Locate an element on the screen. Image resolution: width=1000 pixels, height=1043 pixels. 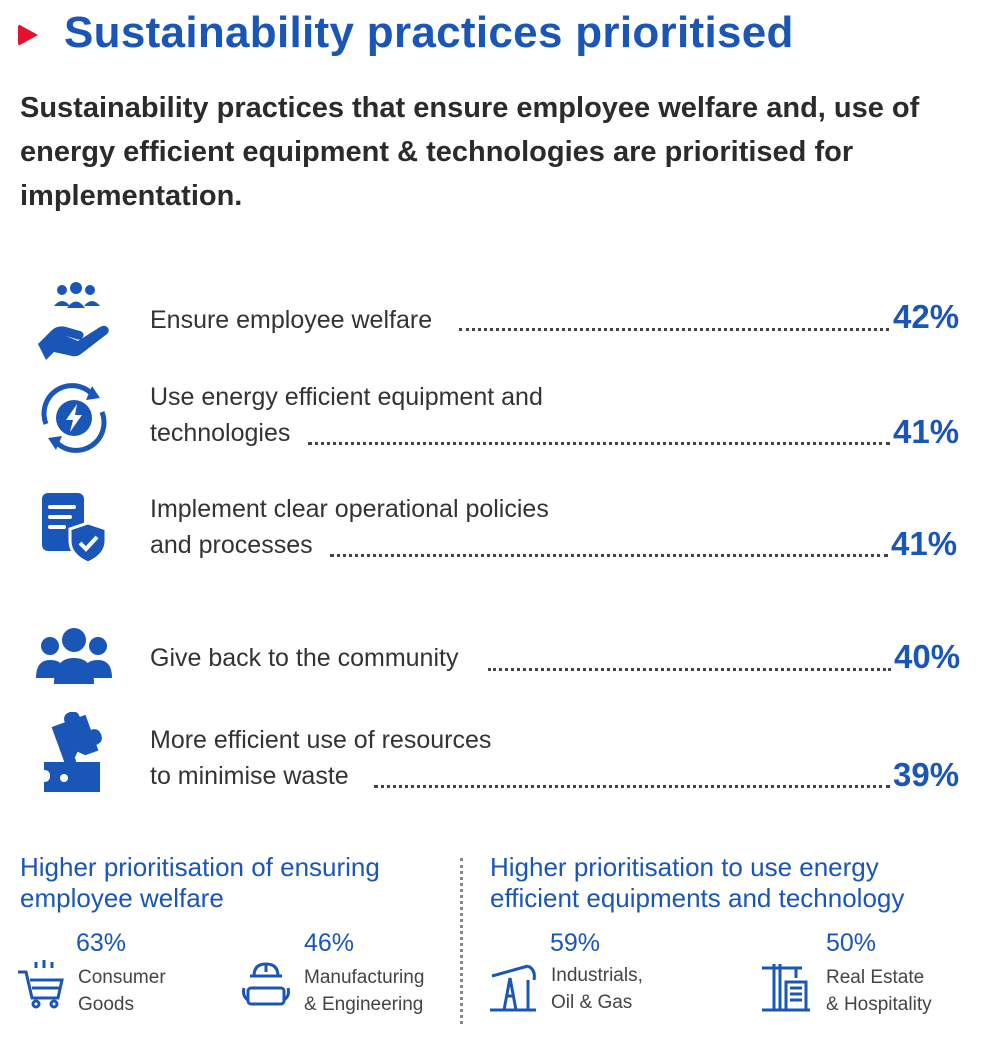
energy-heading-line2: efficient equipments and technology is located at coordinates (697, 898).